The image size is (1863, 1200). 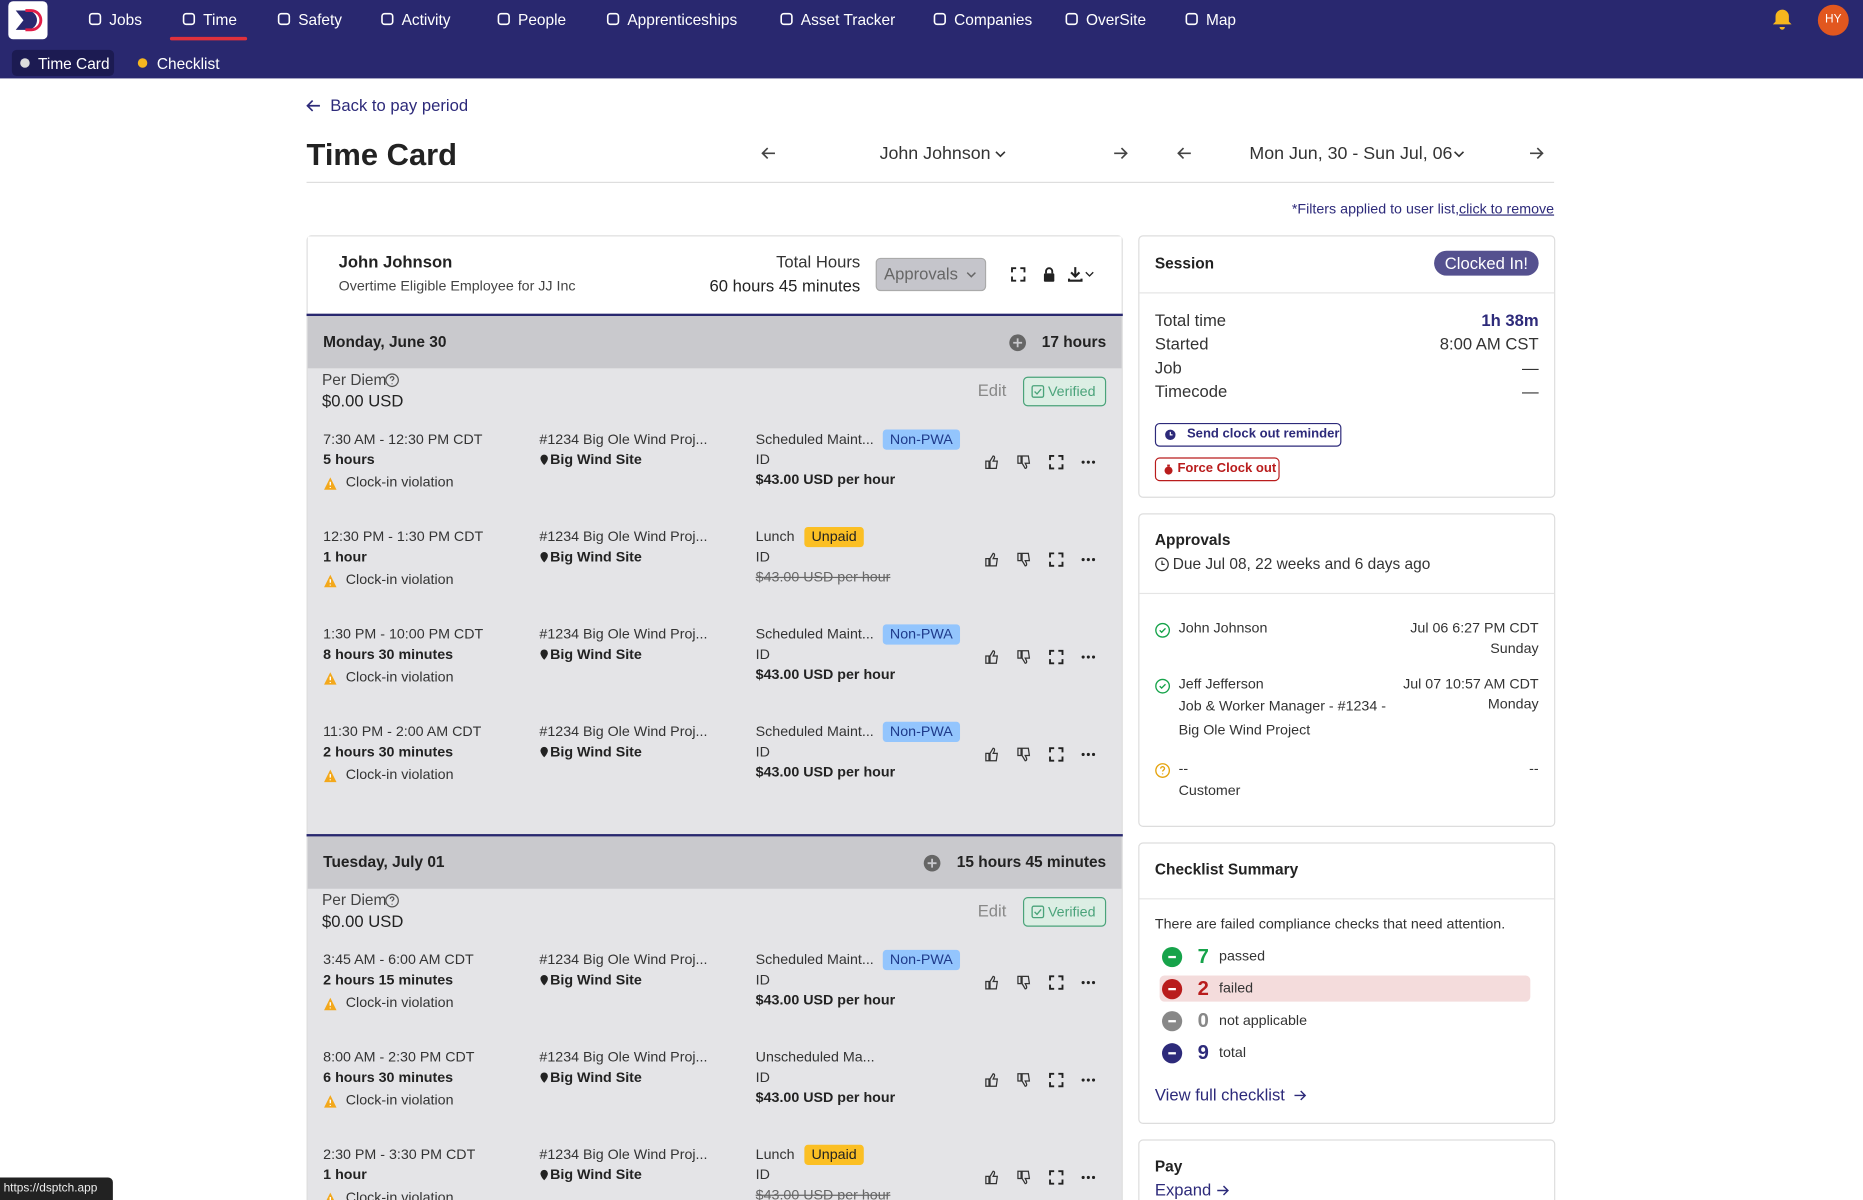 I want to click on entry-code-detail: ID, so click(x=762, y=751).